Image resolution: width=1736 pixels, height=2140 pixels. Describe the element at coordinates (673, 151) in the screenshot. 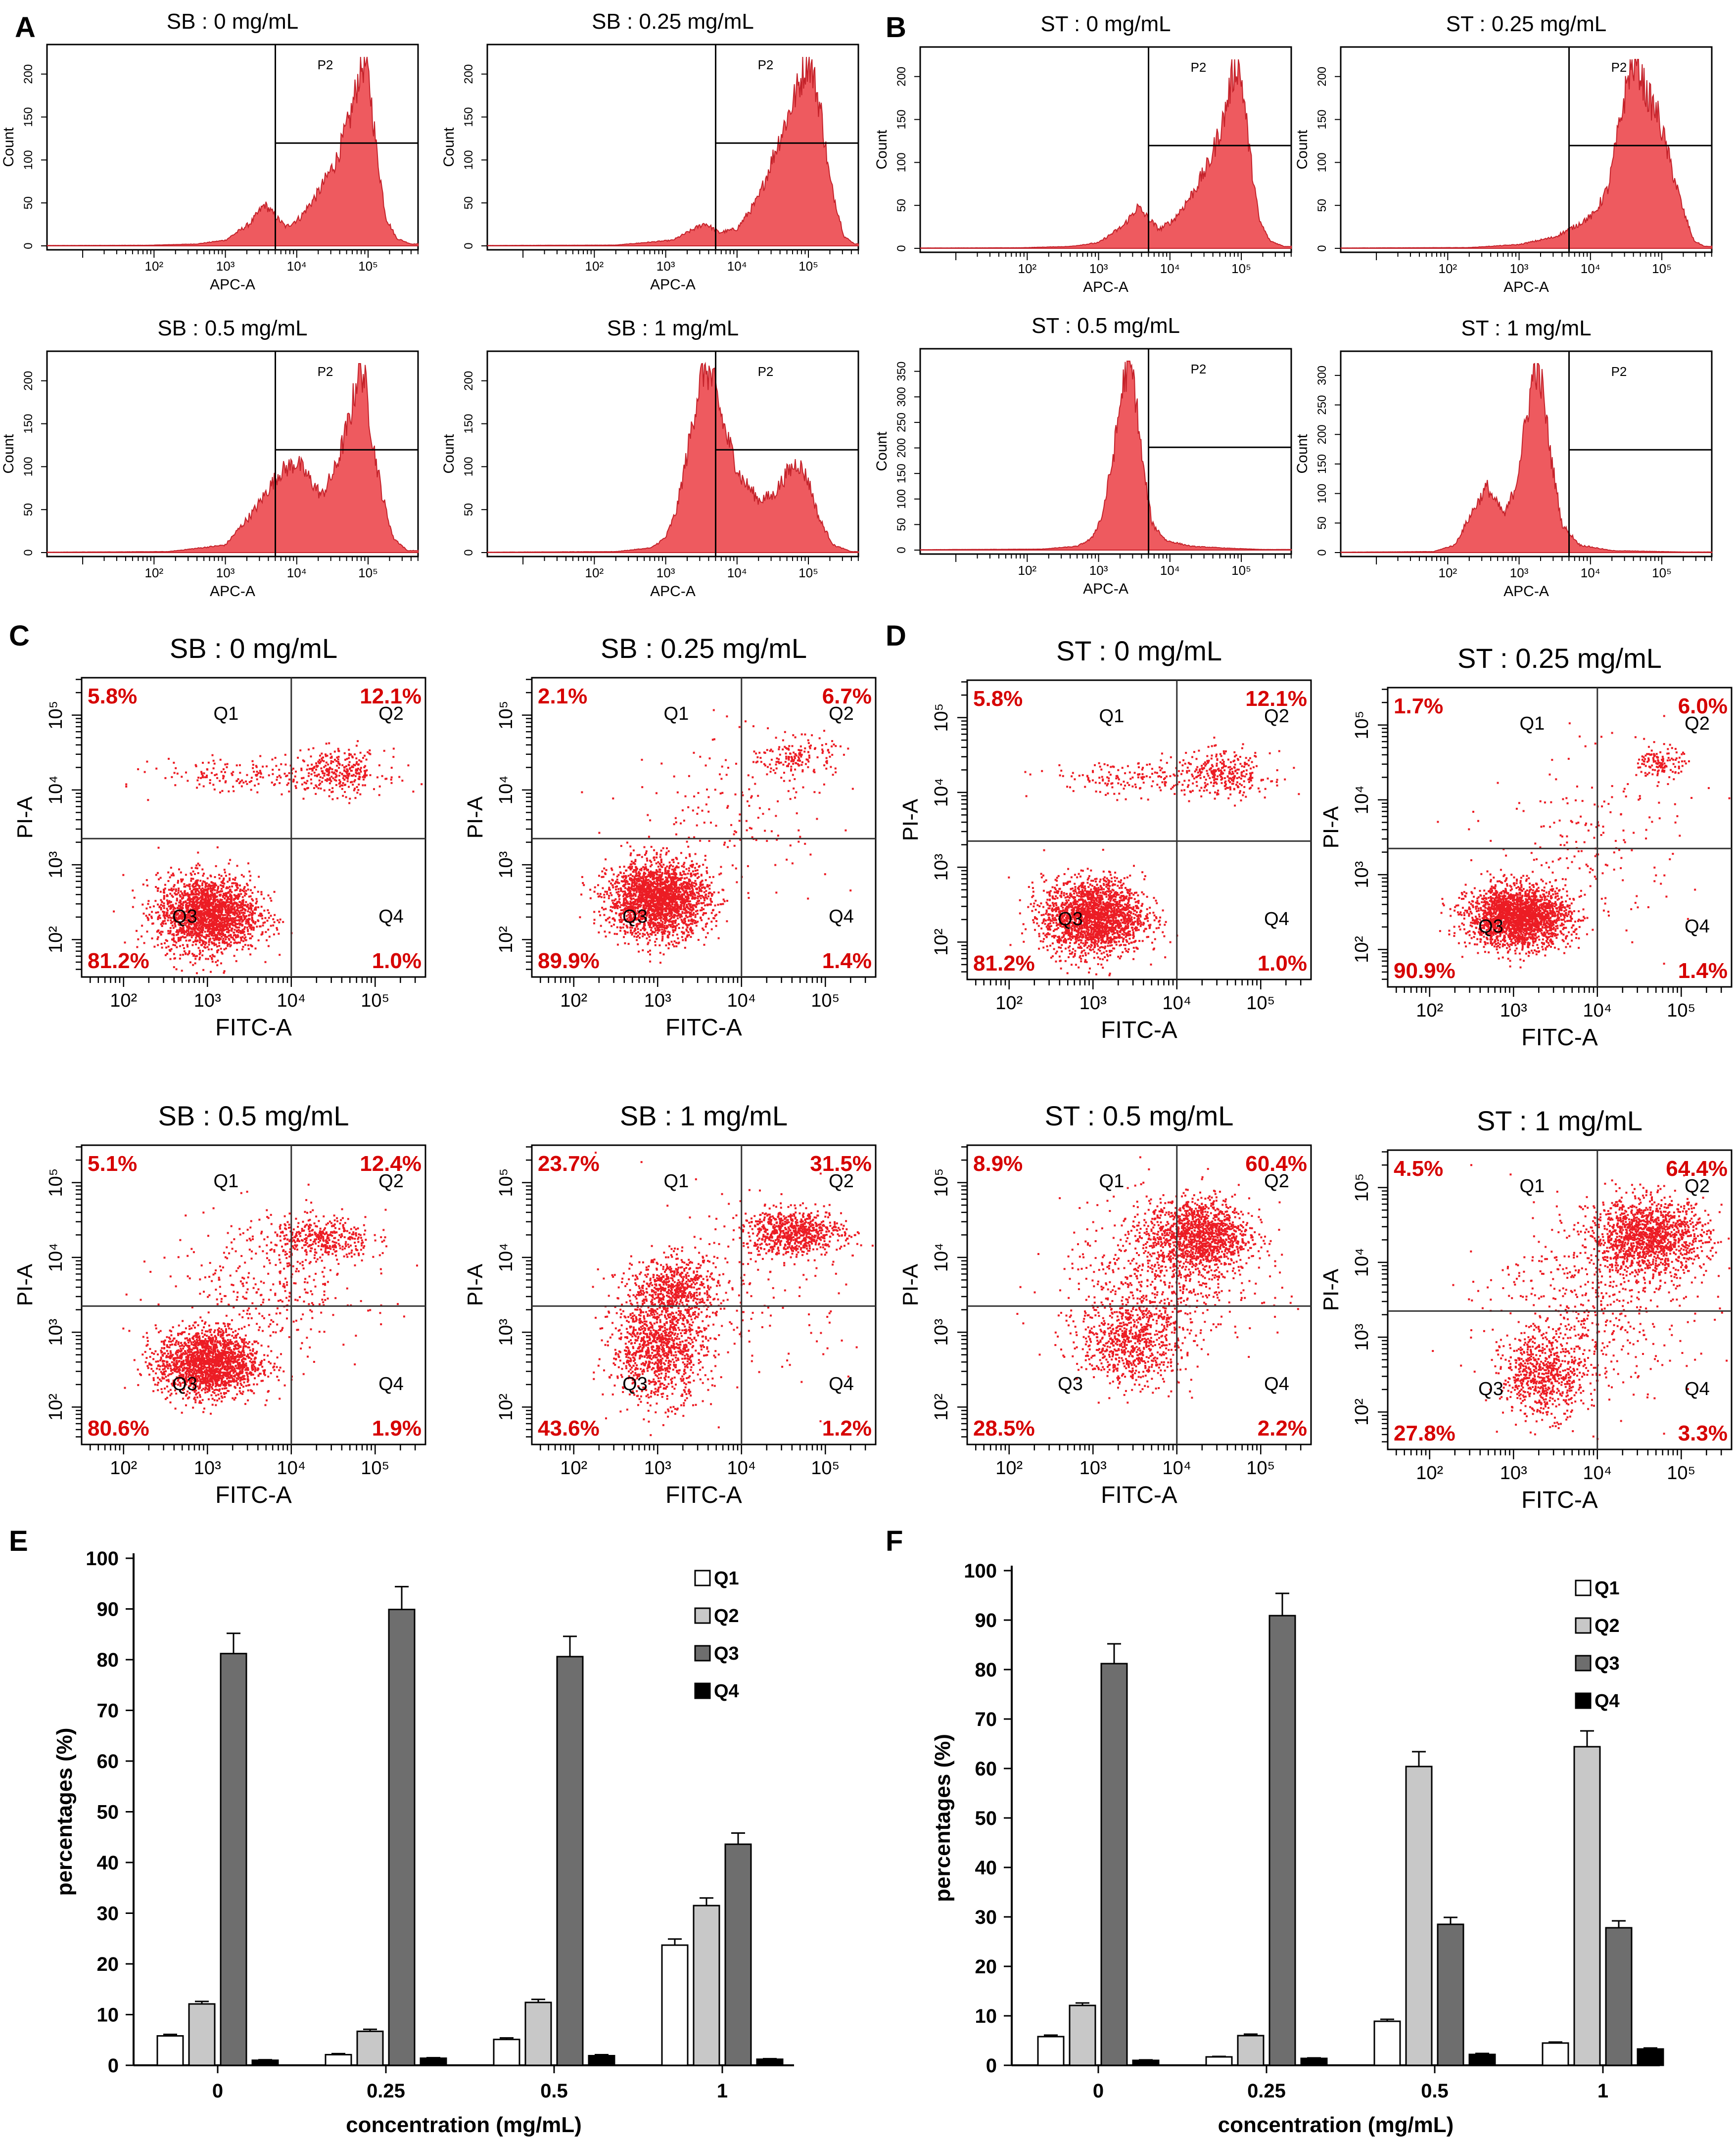

I see `histogram-area` at that location.